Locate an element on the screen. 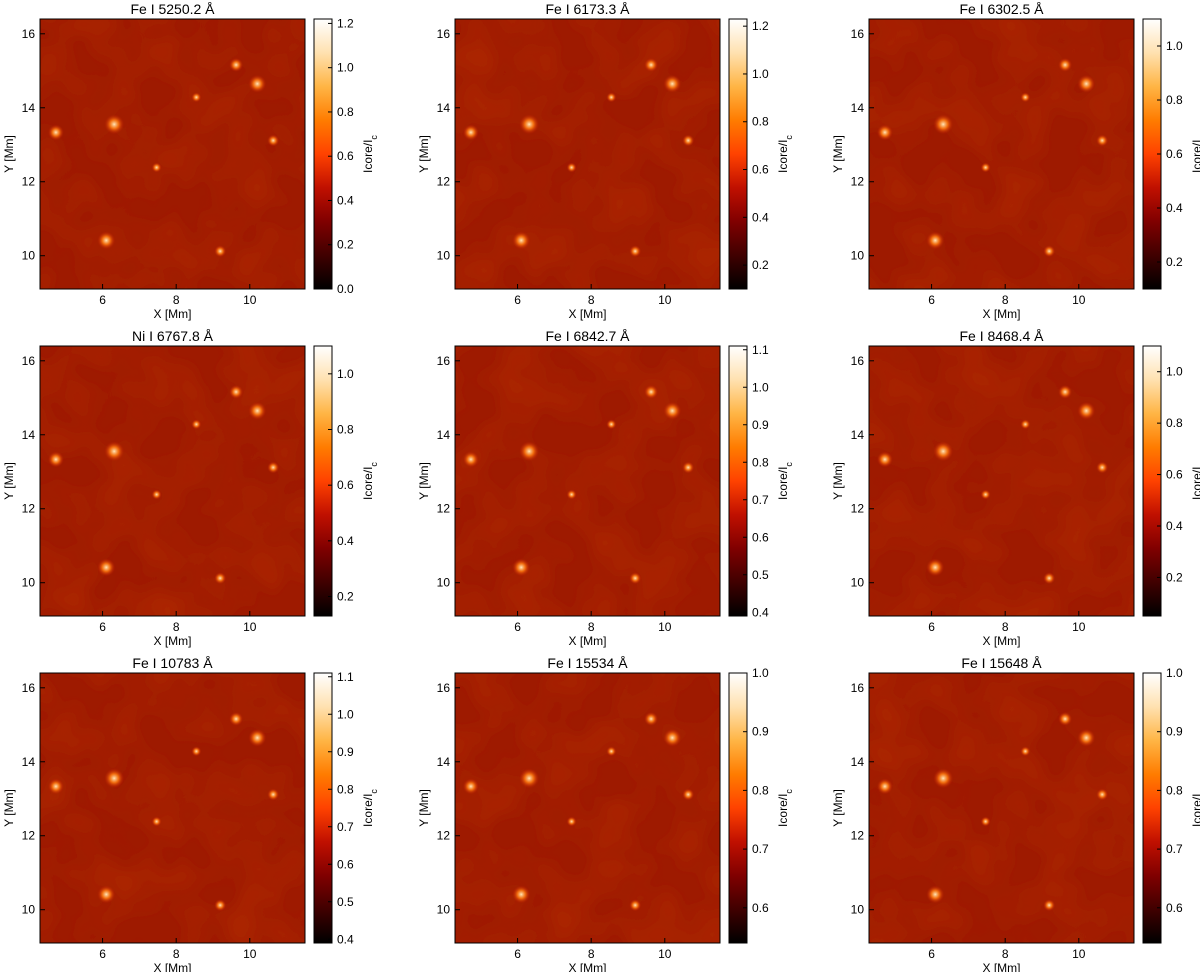 Image resolution: width=1200 pixels, height=972 pixels. colorbar-tick-label: 0.0 is located at coordinates (345, 289).